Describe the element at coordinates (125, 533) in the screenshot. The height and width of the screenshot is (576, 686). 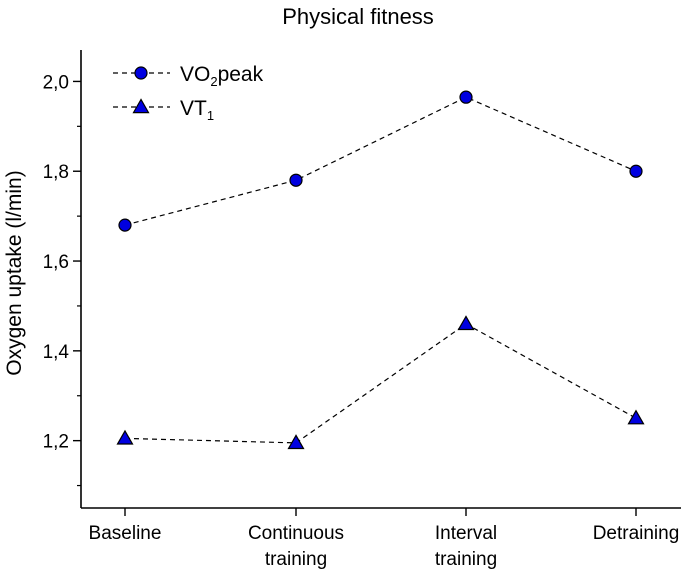
I see `x-tick-label: Baseline` at that location.